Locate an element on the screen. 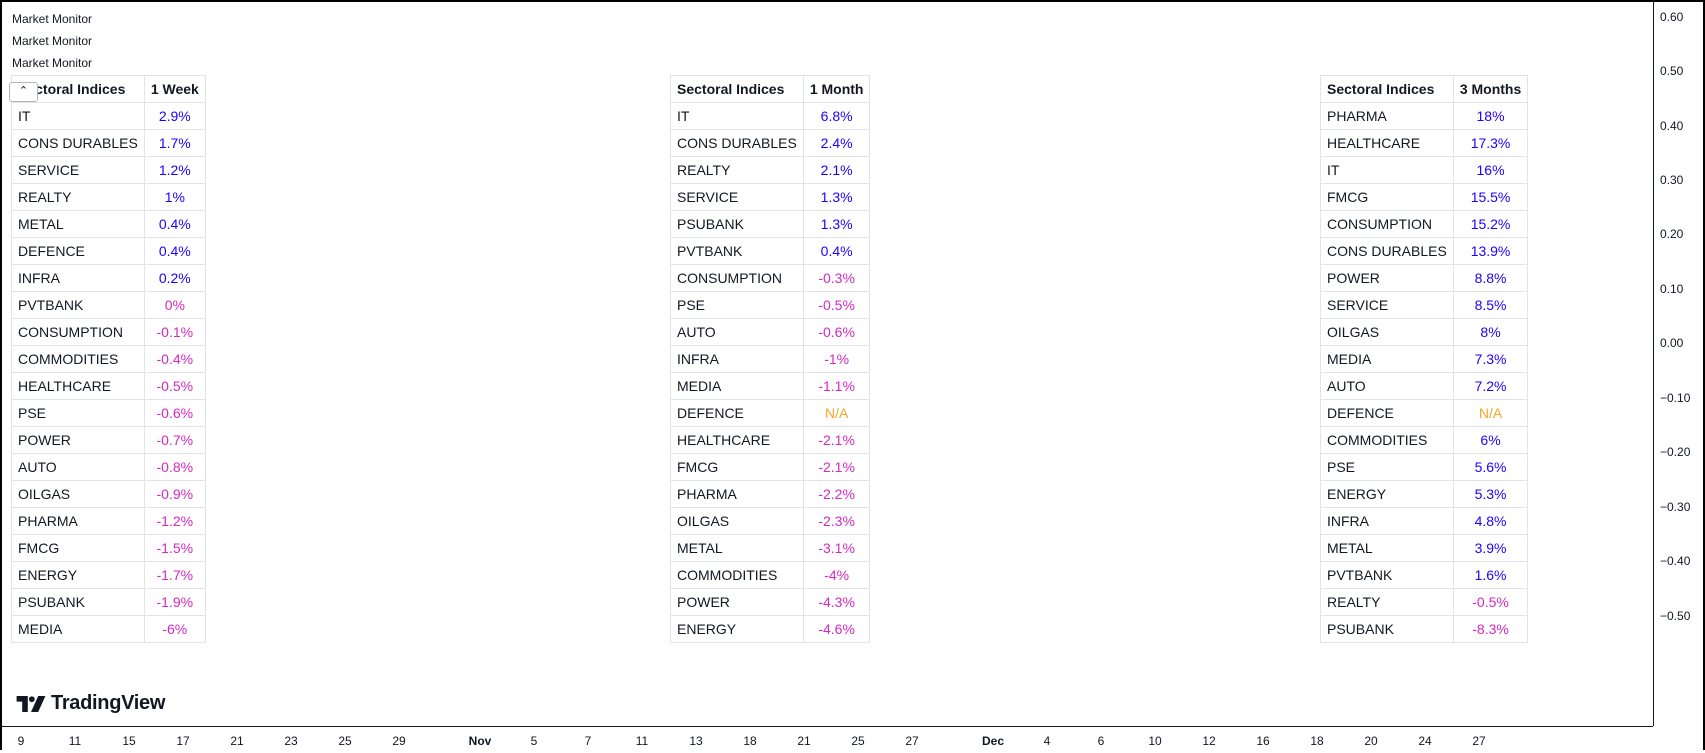  sector-change-cell: 0.4% is located at coordinates (836, 251).